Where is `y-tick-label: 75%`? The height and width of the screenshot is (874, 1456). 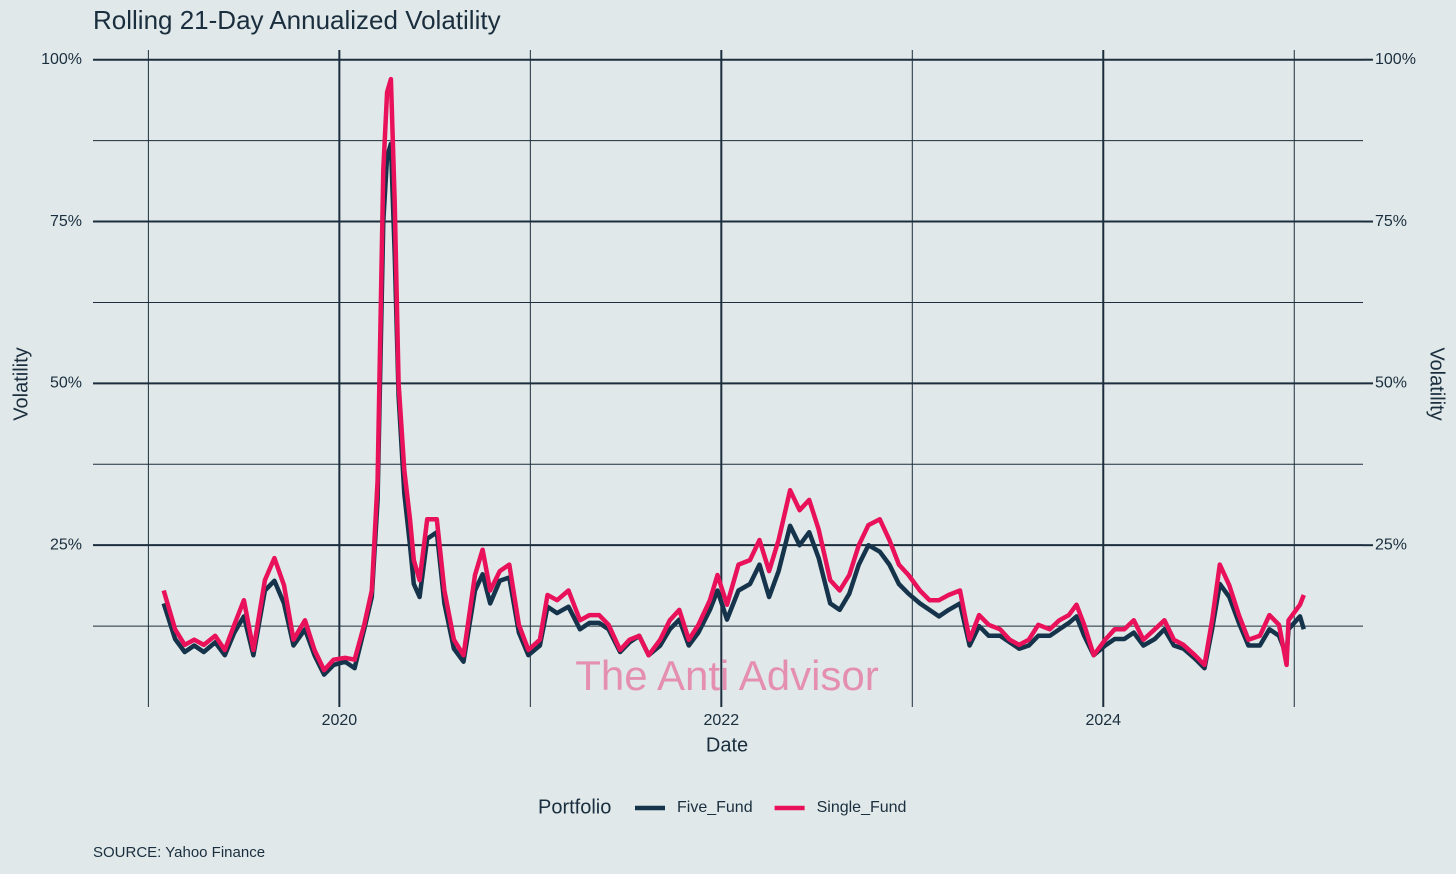 y-tick-label: 75% is located at coordinates (66, 221).